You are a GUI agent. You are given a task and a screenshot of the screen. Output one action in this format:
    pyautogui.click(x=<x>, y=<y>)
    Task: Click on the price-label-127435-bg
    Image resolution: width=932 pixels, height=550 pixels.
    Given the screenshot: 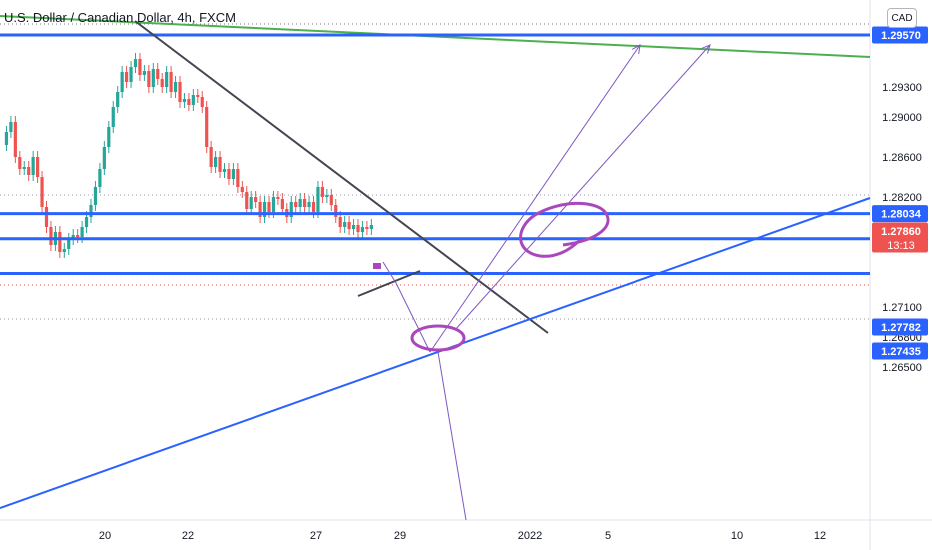 What is the action you would take?
    pyautogui.click(x=900, y=351)
    